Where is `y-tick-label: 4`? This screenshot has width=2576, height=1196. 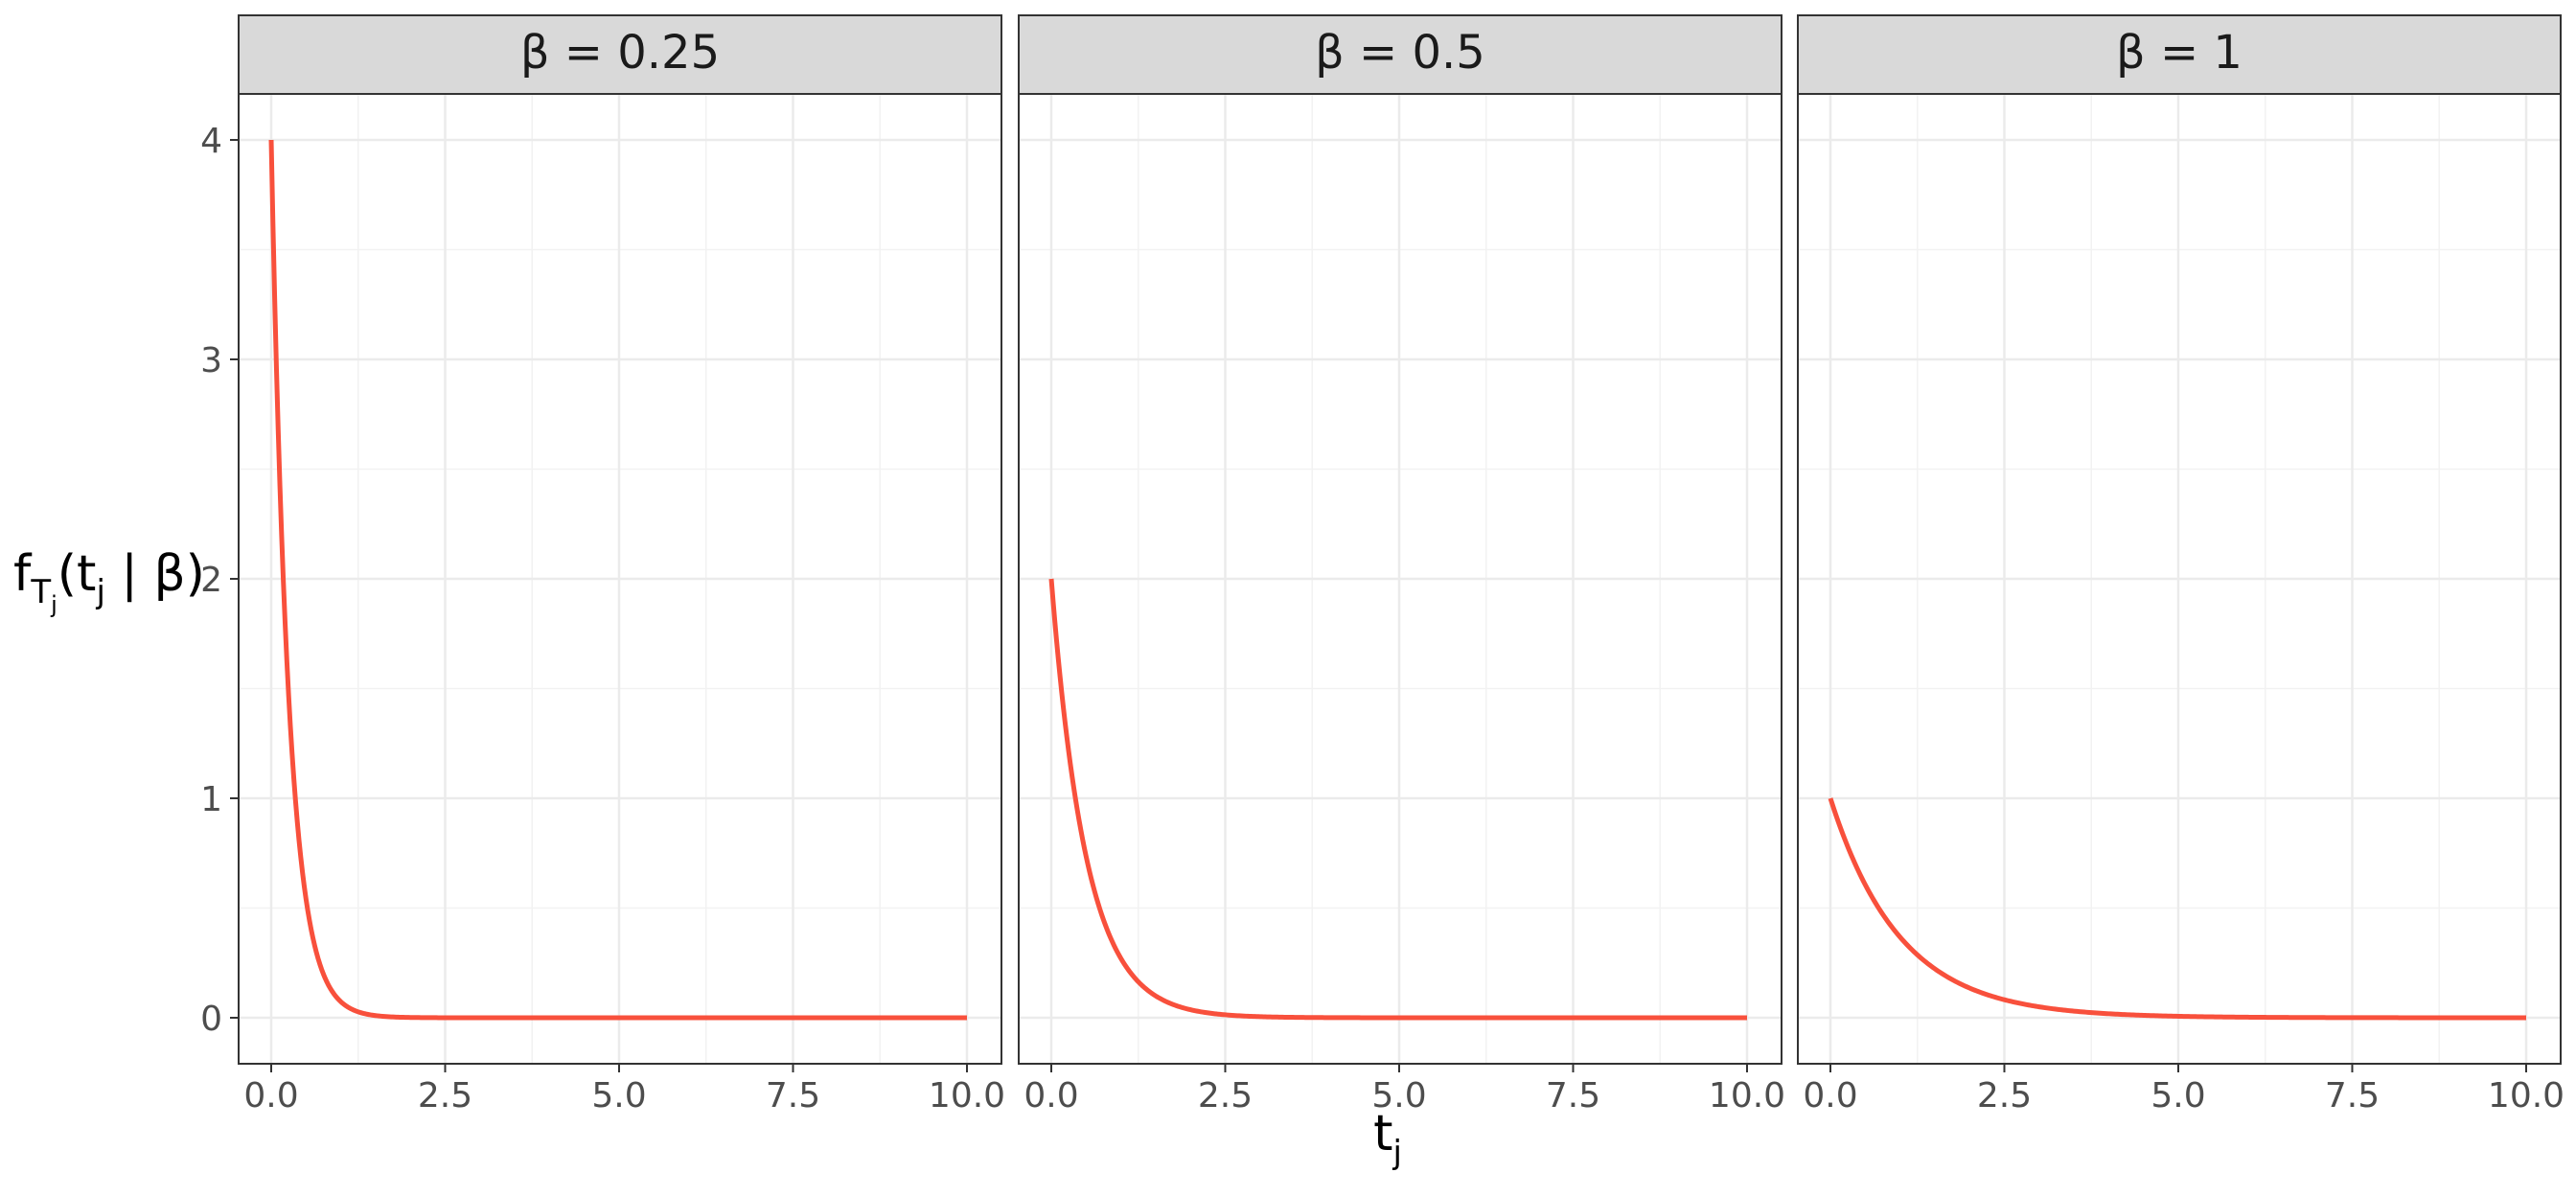 y-tick-label: 4 is located at coordinates (211, 141).